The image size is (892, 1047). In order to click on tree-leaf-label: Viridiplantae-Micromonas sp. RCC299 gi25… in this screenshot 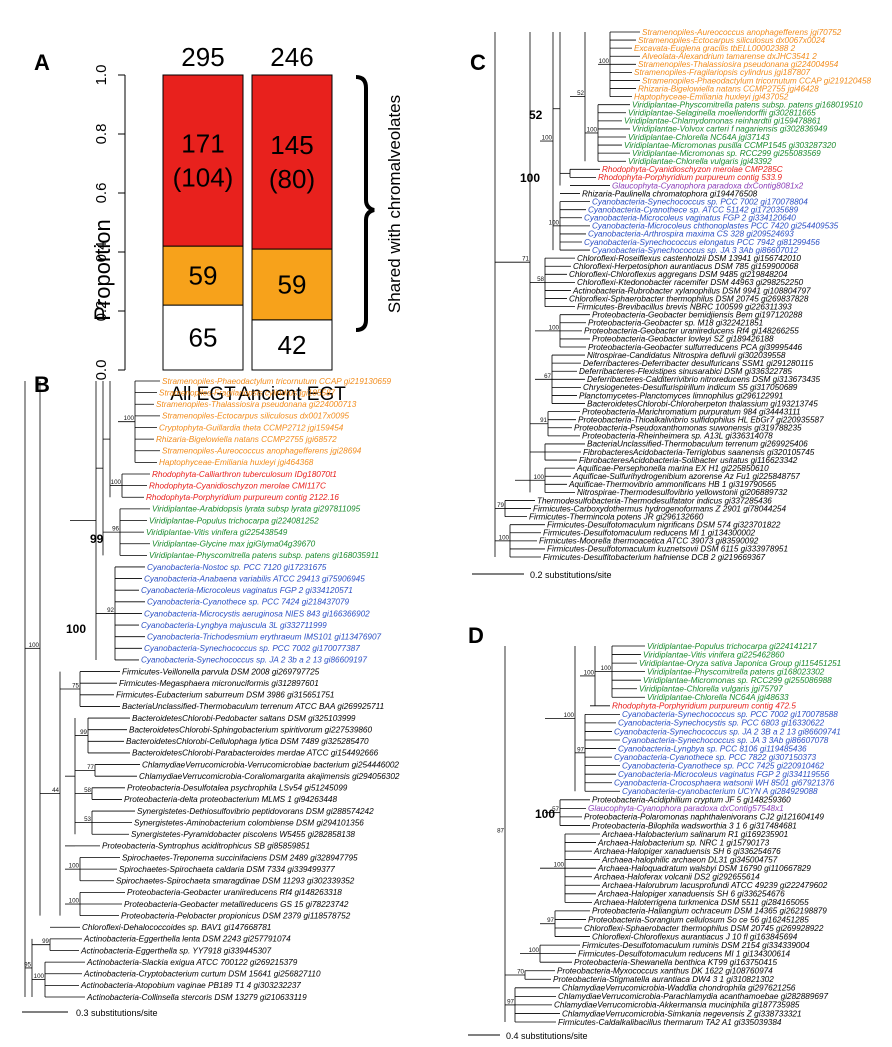, I will do `click(726, 153)`.